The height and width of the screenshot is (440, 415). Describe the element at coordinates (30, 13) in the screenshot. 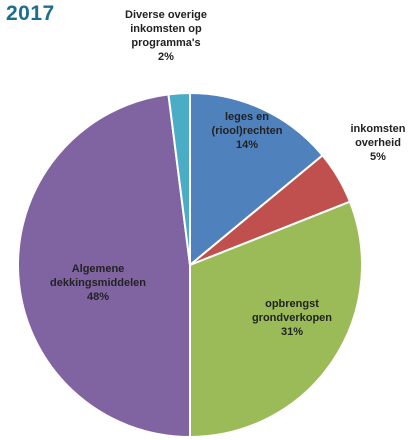

I see `chart-title: 2017` at that location.